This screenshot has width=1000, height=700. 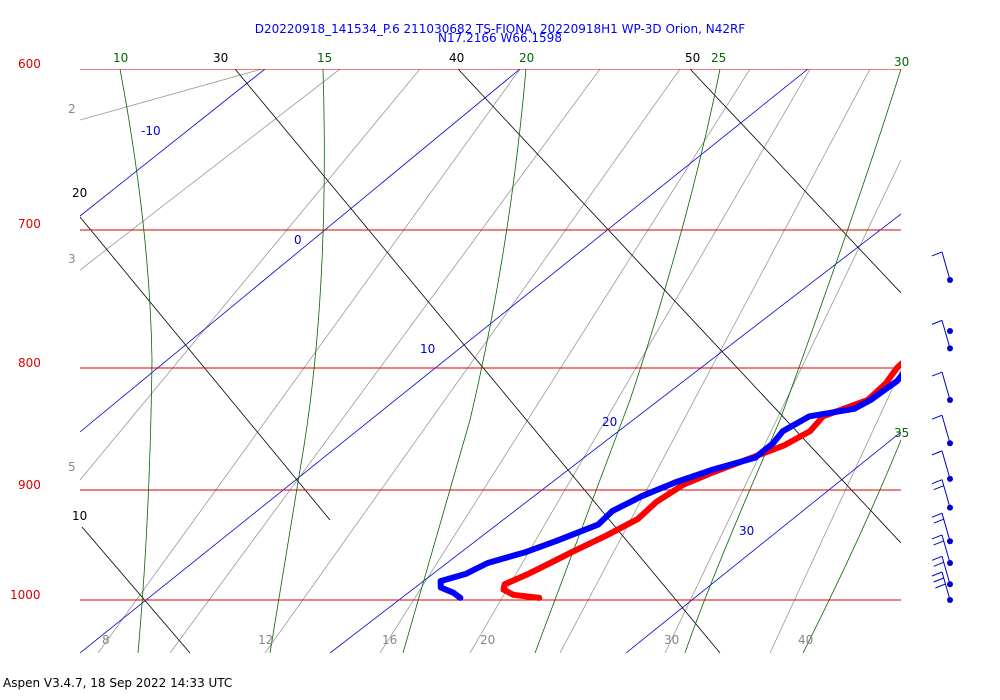 I want to click on moist-adiabat-label: 35, so click(x=901, y=433).